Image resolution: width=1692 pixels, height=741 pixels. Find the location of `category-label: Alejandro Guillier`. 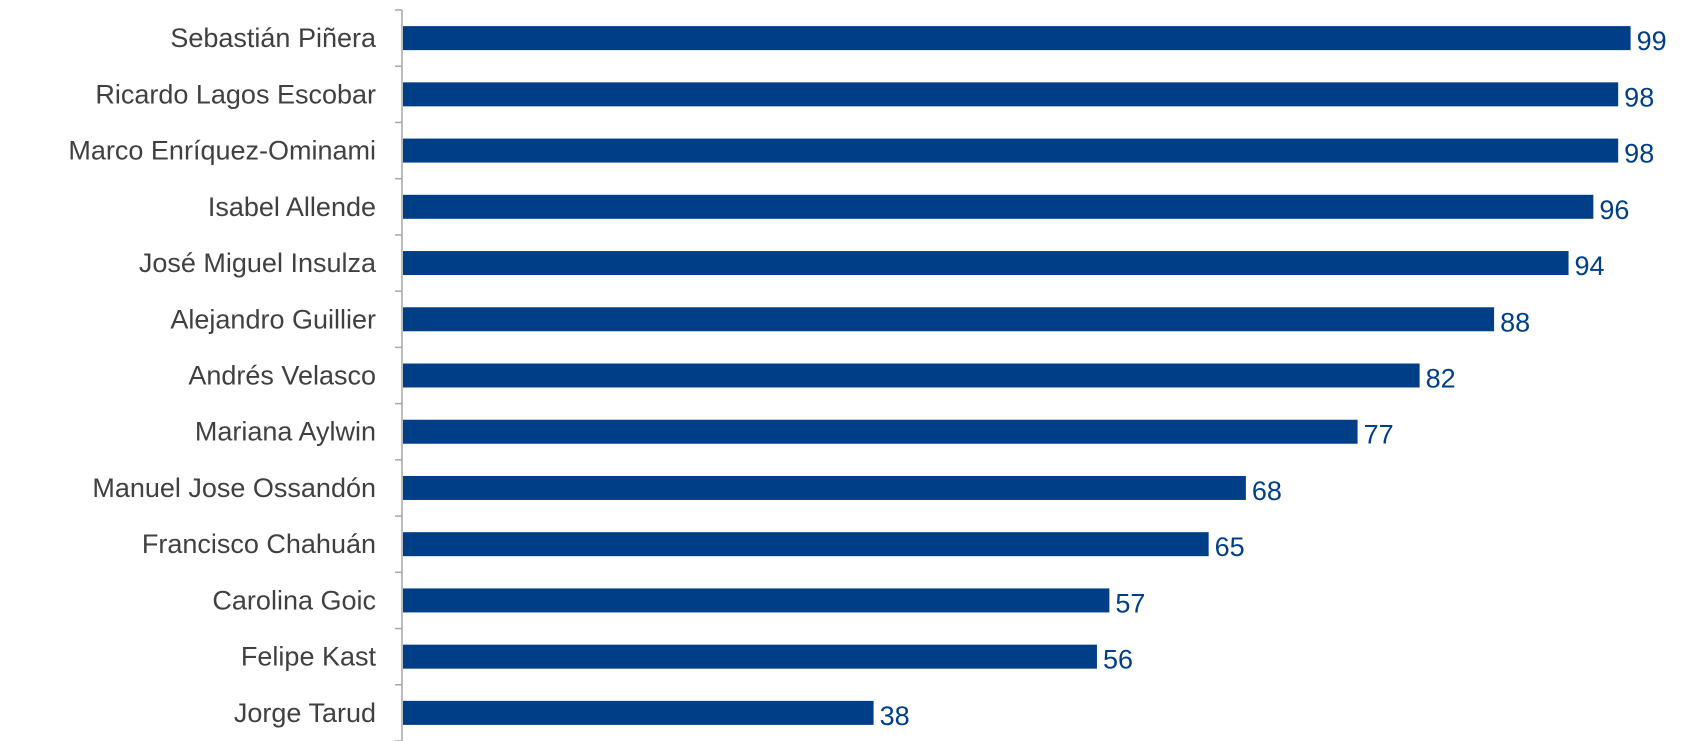

category-label: Alejandro Guillier is located at coordinates (273, 319).